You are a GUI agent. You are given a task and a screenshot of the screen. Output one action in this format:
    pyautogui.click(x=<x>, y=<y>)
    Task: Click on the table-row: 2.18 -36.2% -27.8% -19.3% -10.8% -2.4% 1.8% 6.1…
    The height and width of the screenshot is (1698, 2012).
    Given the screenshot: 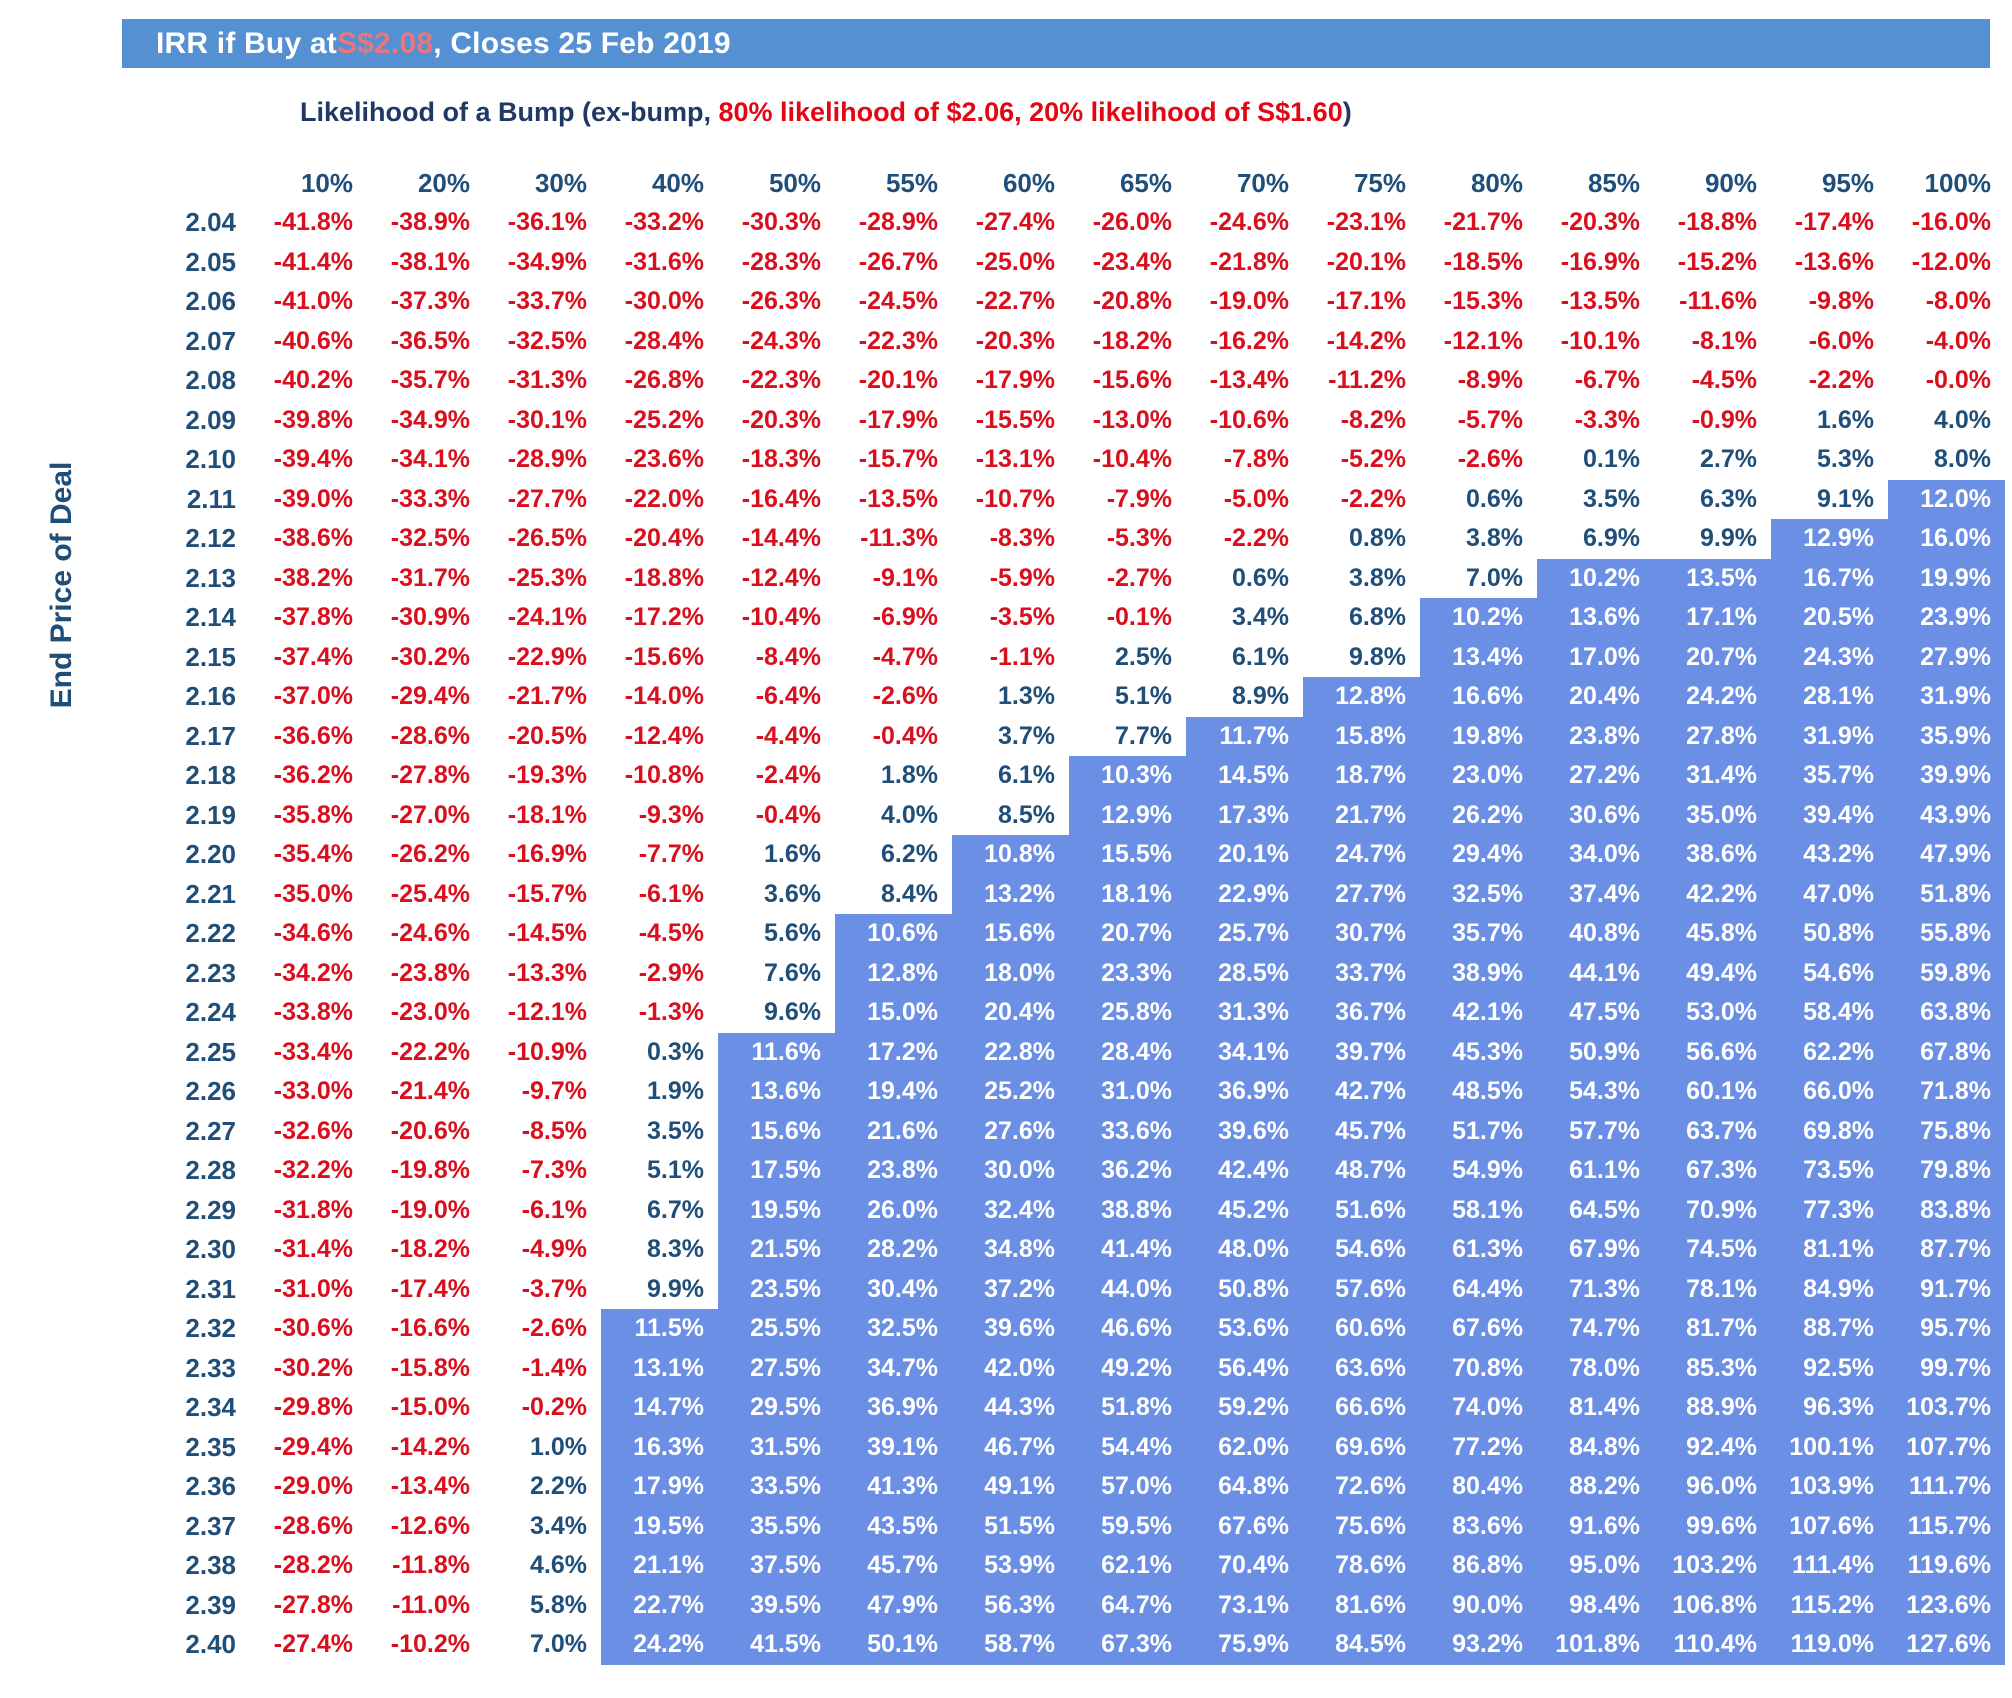 What is the action you would take?
    pyautogui.click(x=1072, y=776)
    